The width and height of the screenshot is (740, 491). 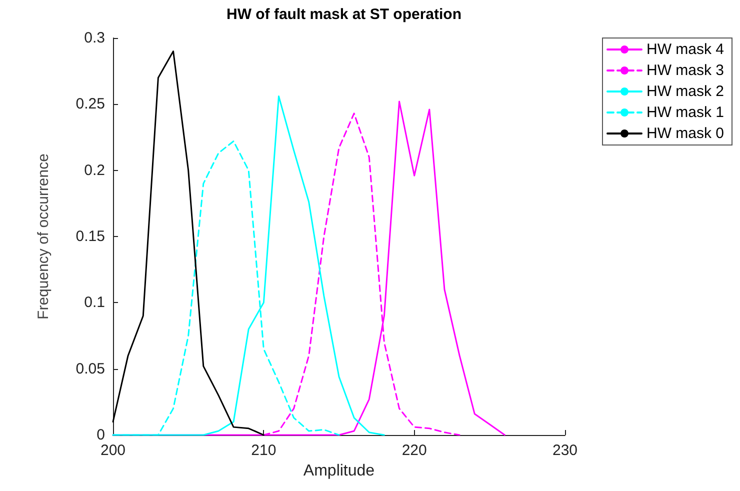 What do you see at coordinates (344, 14) in the screenshot?
I see `chart-title: HW of fault mask at ST operation` at bounding box center [344, 14].